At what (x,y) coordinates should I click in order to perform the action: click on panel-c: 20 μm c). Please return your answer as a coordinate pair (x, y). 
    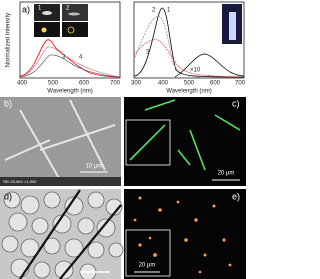
    Looking at the image, I should click on (185, 141).